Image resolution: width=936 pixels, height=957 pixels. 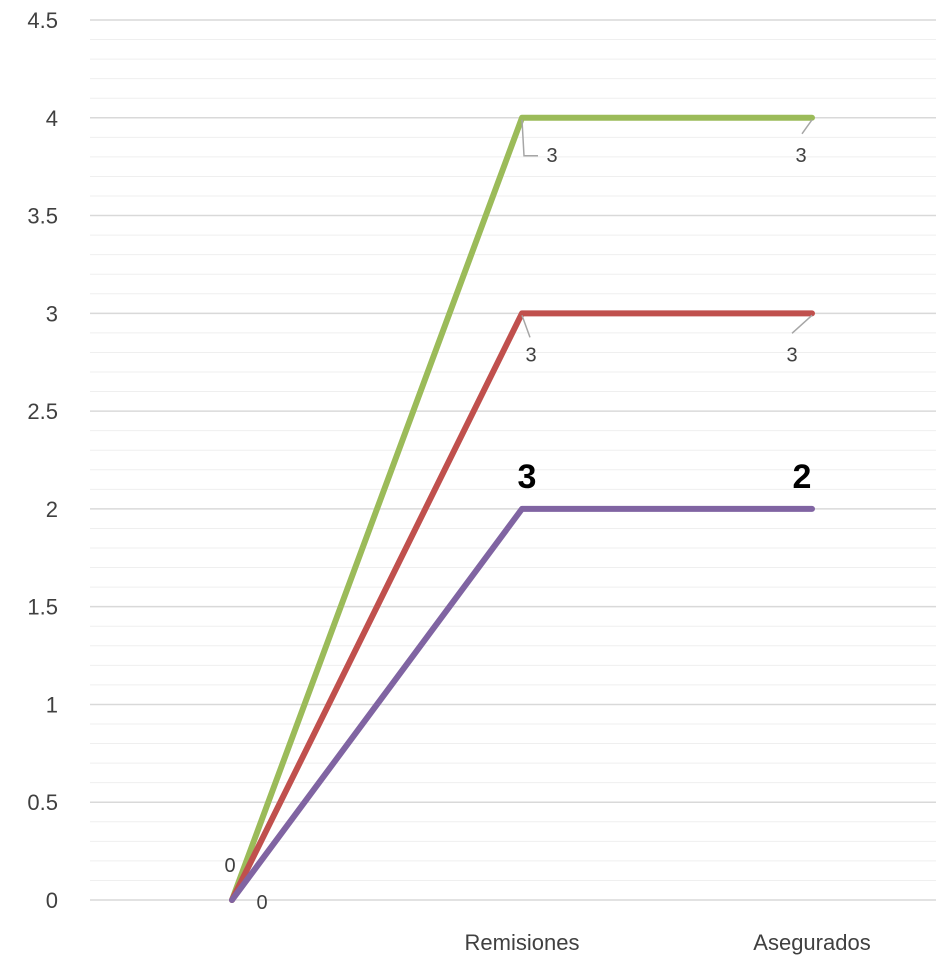 I want to click on y-tick-label: 0, so click(x=52, y=900).